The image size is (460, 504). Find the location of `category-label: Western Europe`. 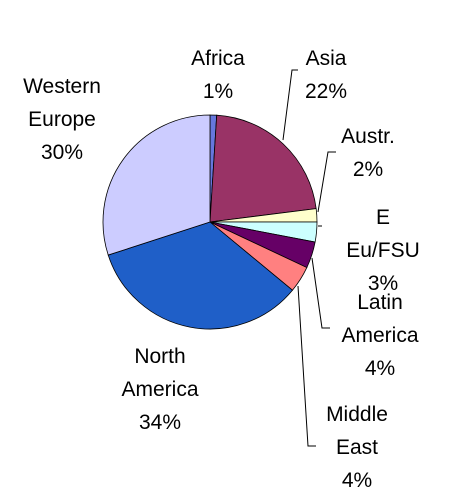

category-label: Western Europe is located at coordinates (62, 103).